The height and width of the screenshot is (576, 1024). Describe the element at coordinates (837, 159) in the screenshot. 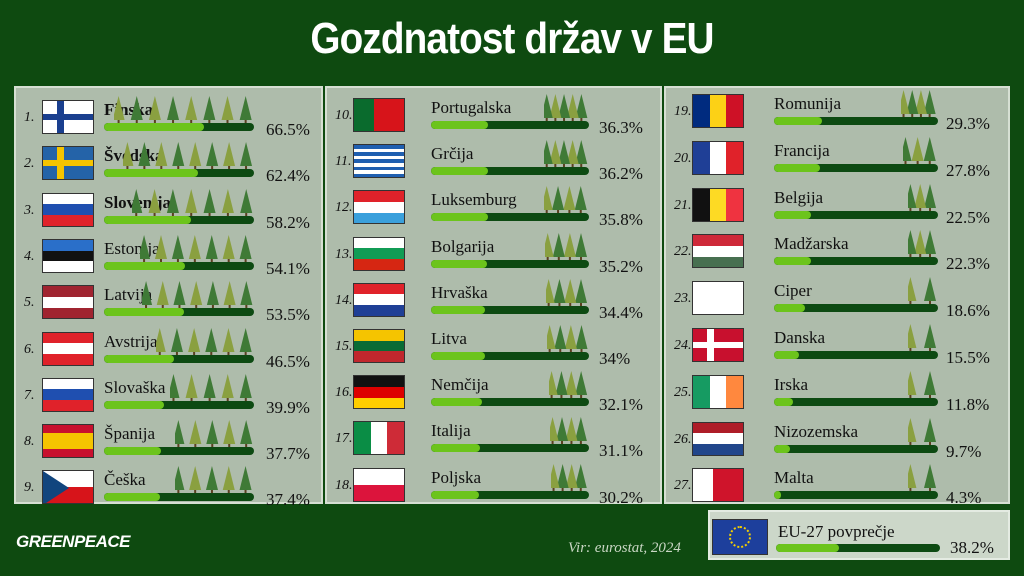

I see `country-row: 20. Francija 27.8%` at that location.